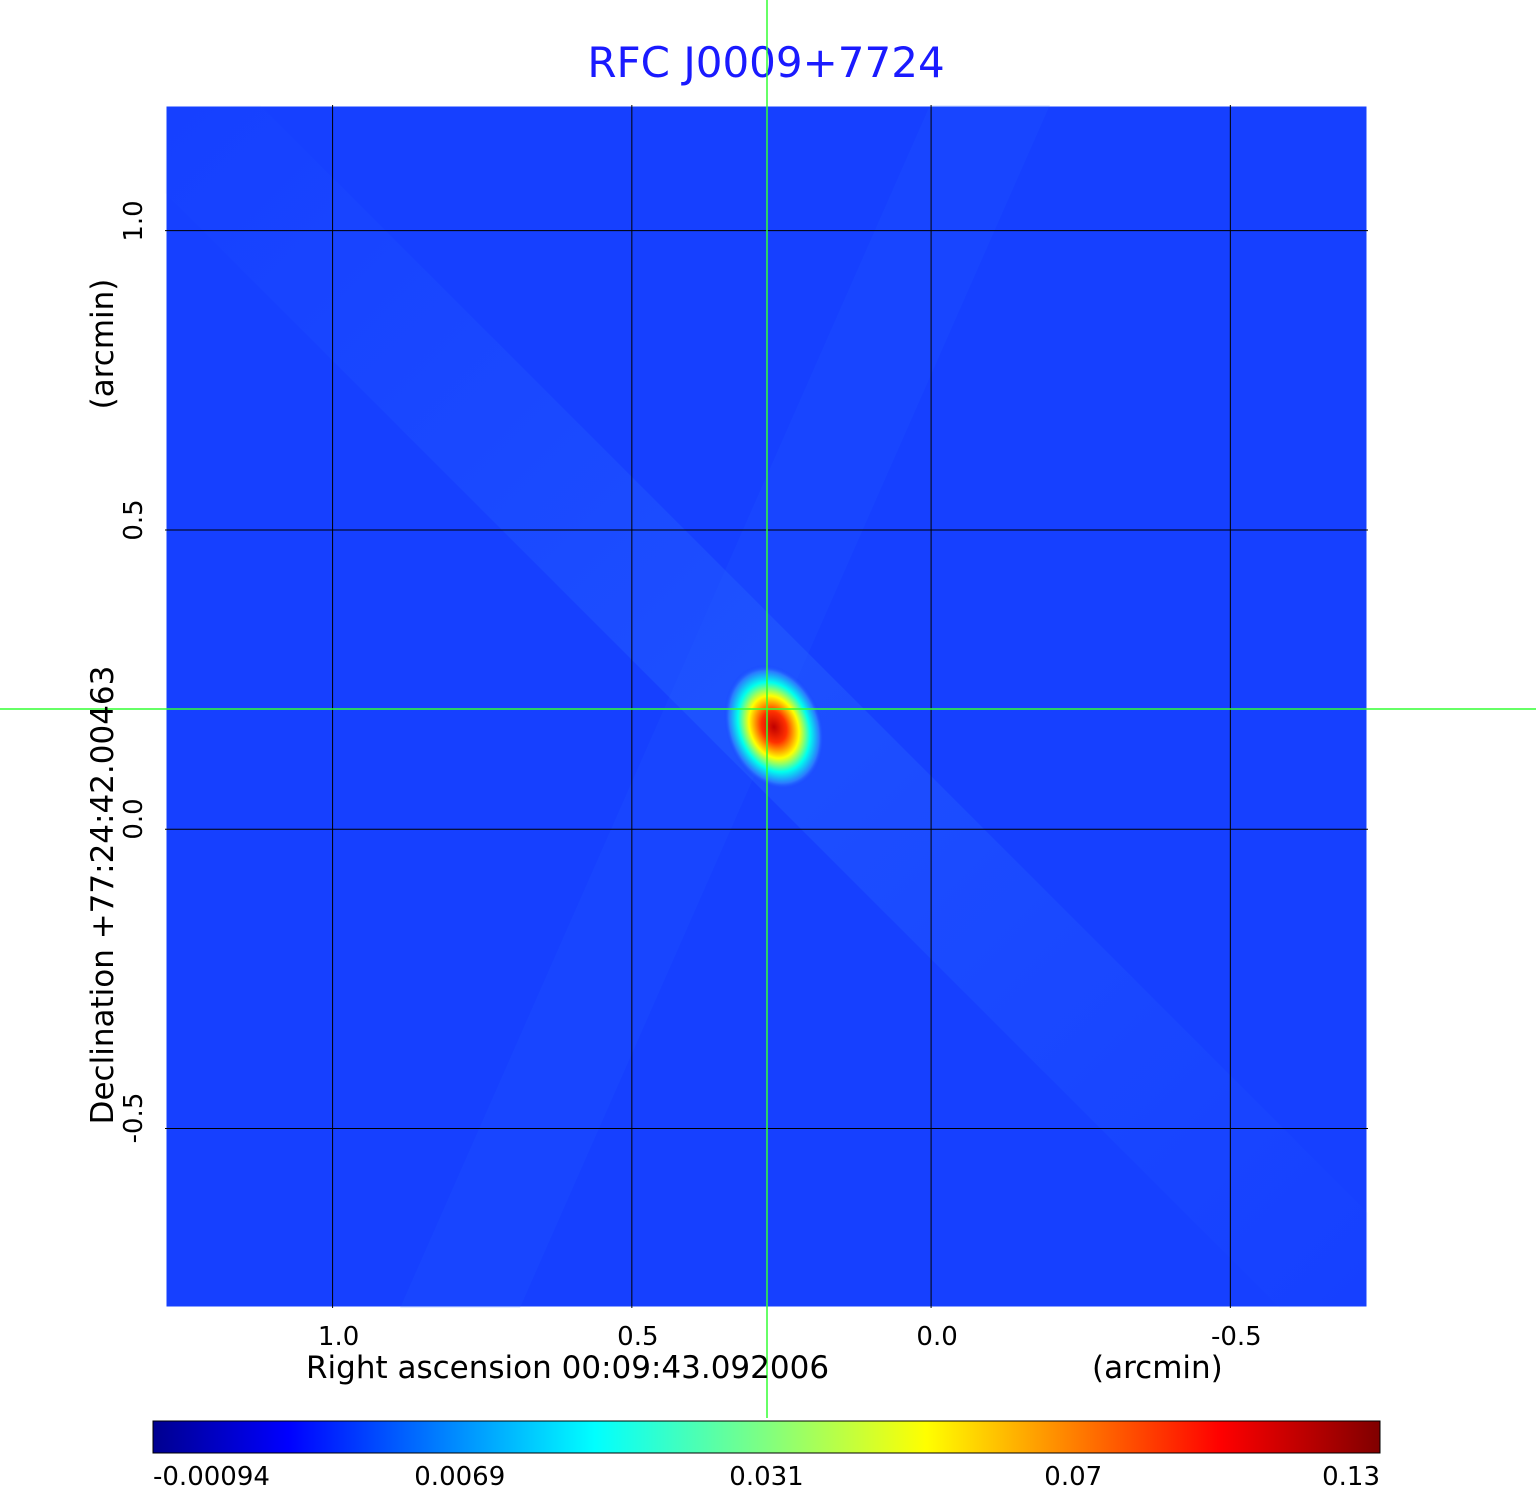 Image resolution: width=1536 pixels, height=1511 pixels. What do you see at coordinates (338, 1337) in the screenshot?
I see `x-tick-label: 1.0` at bounding box center [338, 1337].